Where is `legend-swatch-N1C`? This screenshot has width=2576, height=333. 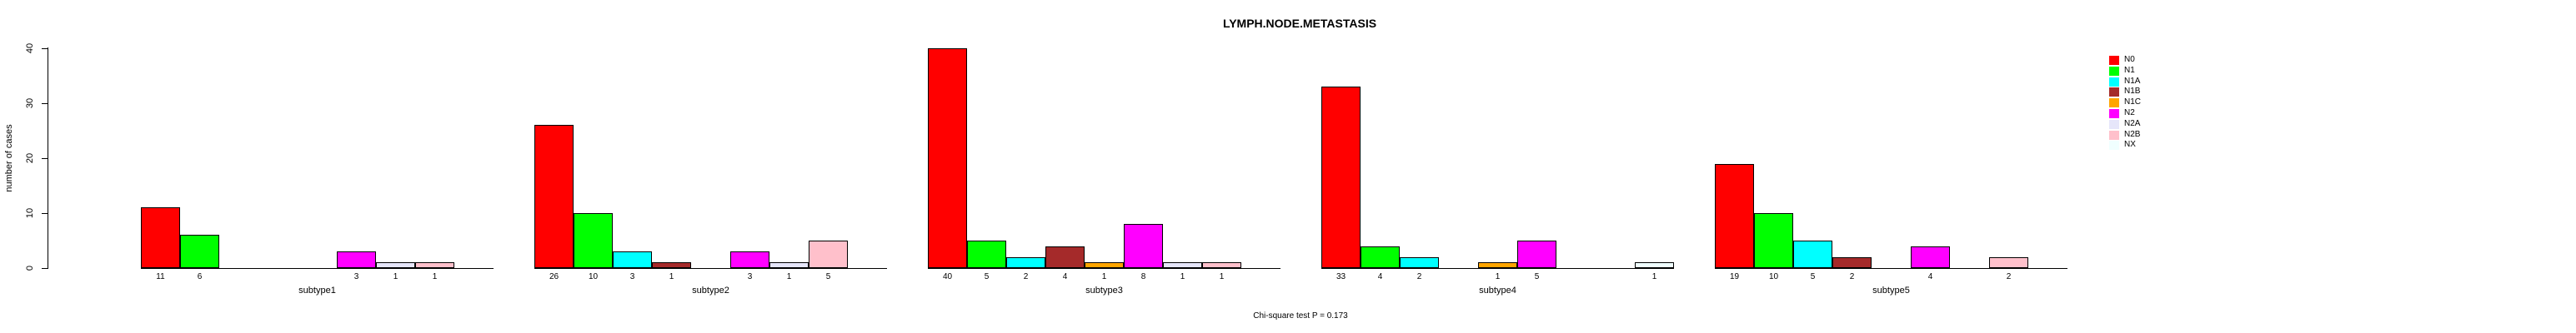 legend-swatch-N1C is located at coordinates (2114, 102).